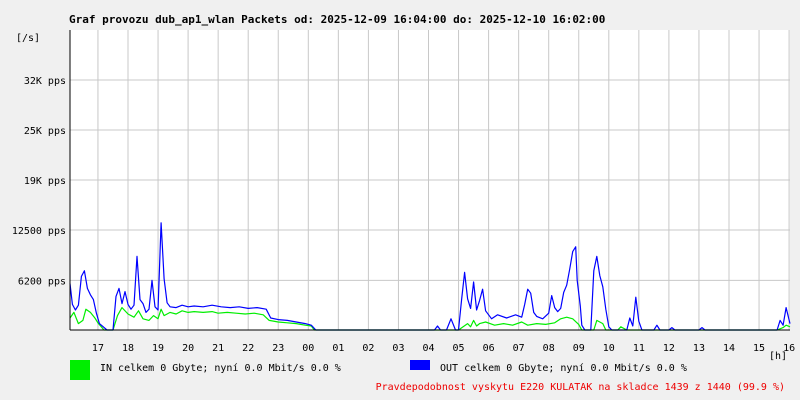  Describe the element at coordinates (308, 348) in the screenshot. I see `x-tick-label: 00` at that location.